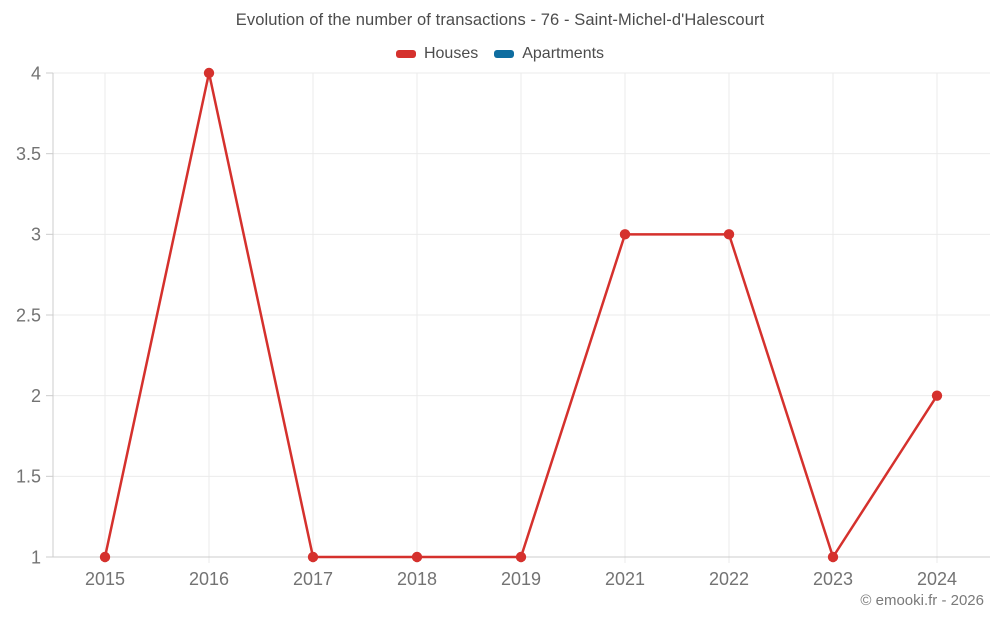 This screenshot has width=1000, height=625. I want to click on data-point-houses-2023, so click(833, 557).